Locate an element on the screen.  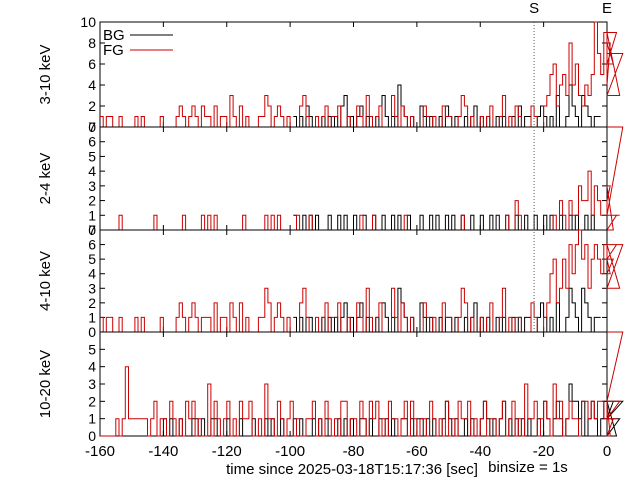
x-tick-label: -20 is located at coordinates (544, 451).